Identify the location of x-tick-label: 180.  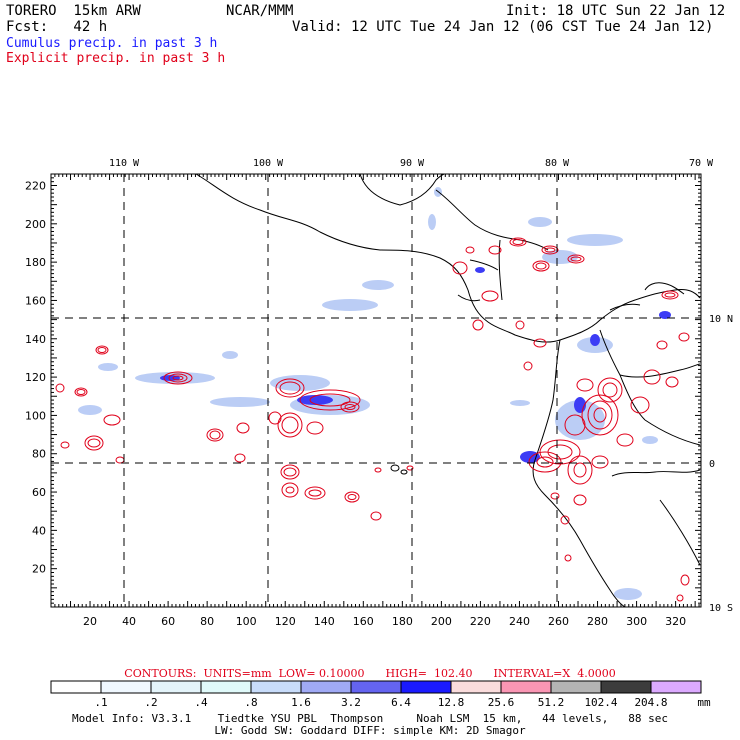
(402, 621).